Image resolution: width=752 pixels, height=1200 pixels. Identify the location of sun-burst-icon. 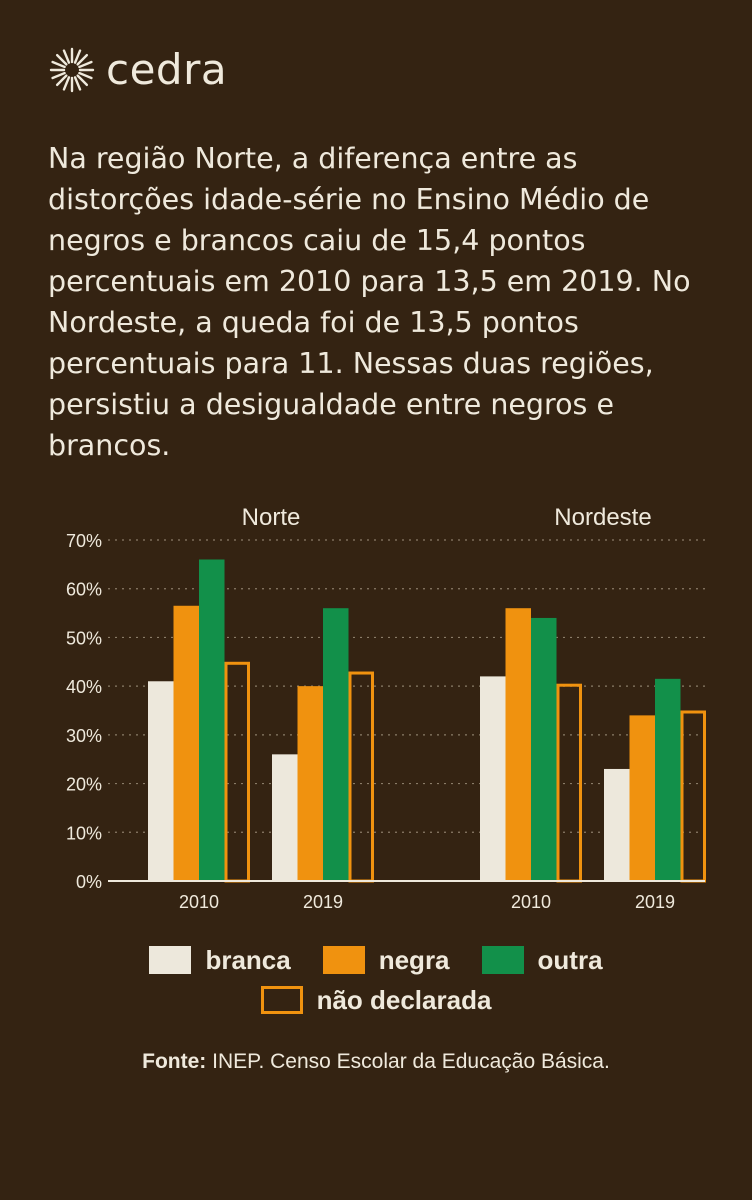
(72, 70).